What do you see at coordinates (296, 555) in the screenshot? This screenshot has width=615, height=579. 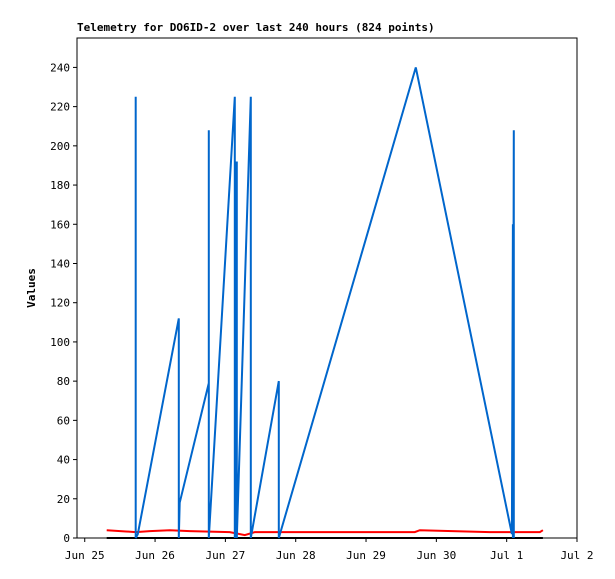 I see `x-tick-label: Jun 28` at bounding box center [296, 555].